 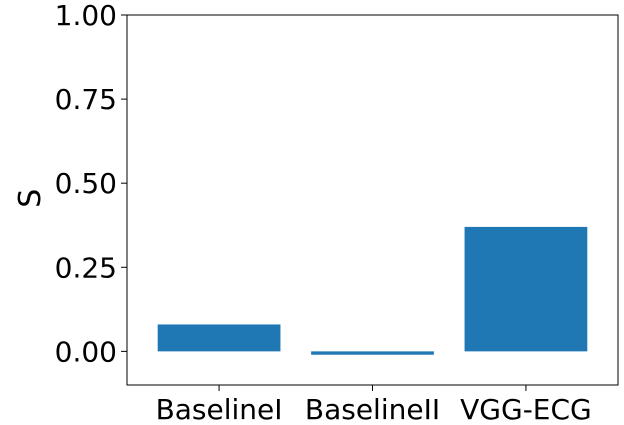 What do you see at coordinates (526, 409) in the screenshot?
I see `x-tick-label: VGG-ECG` at bounding box center [526, 409].